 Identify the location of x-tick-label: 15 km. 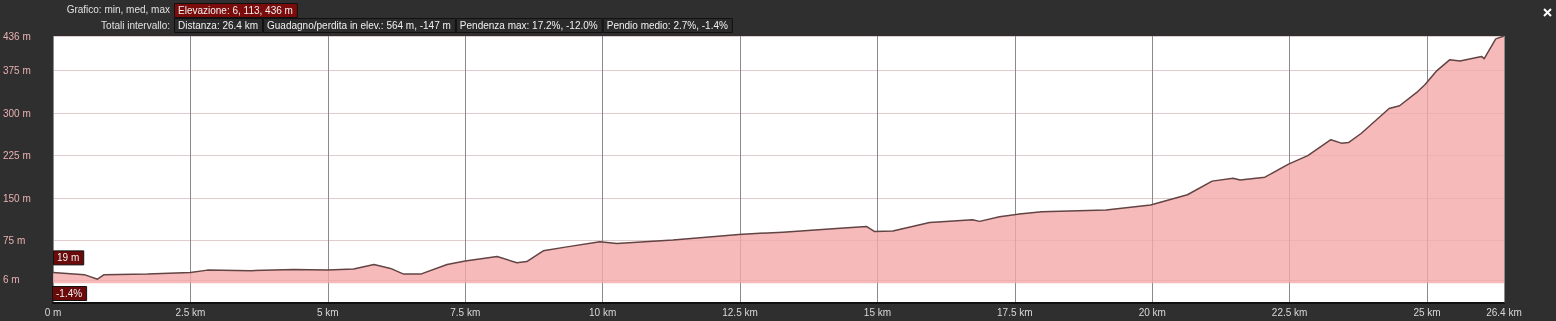
(877, 312).